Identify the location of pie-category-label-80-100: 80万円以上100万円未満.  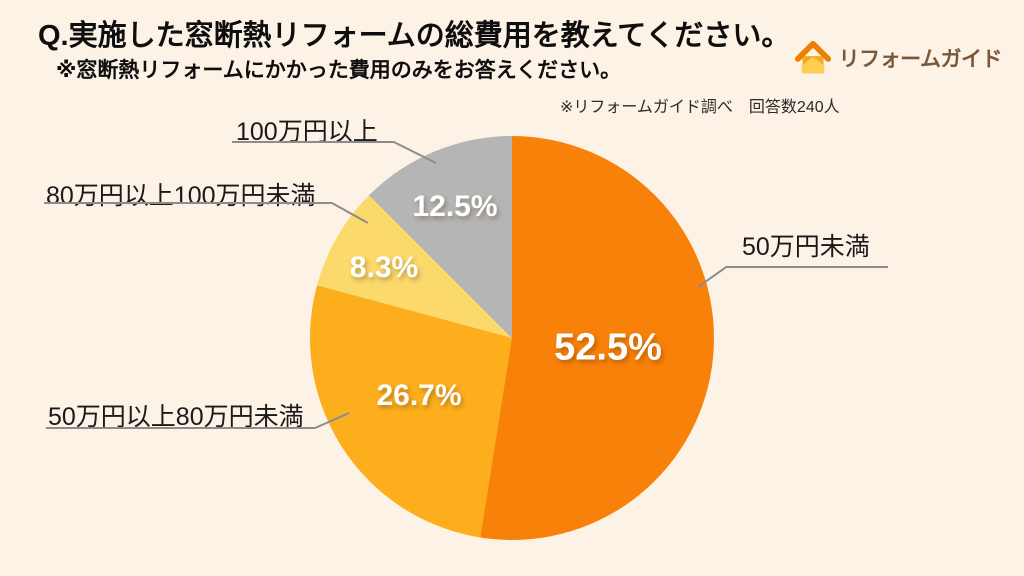
(181, 196).